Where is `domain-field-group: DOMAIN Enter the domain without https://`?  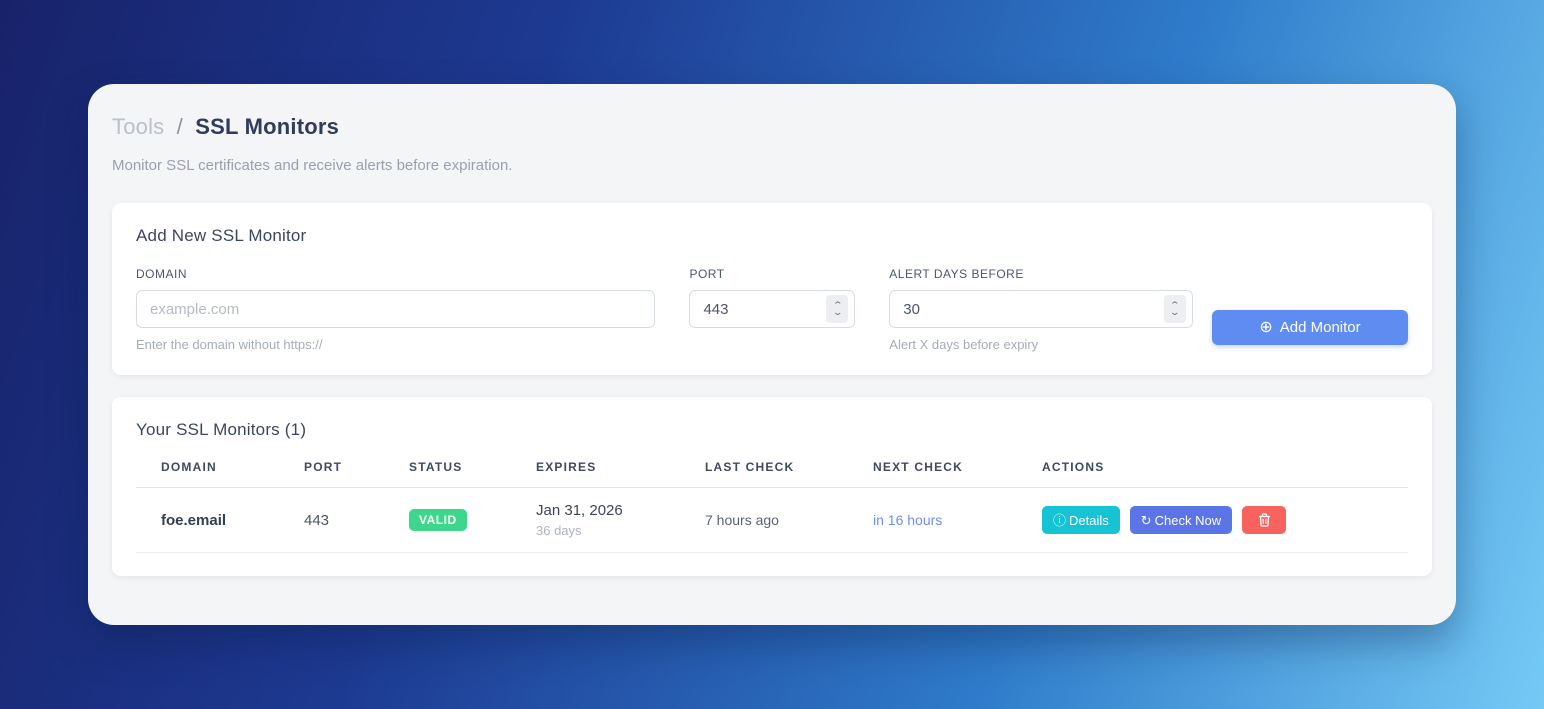
domain-field-group: DOMAIN Enter the domain without https:// is located at coordinates (396, 309).